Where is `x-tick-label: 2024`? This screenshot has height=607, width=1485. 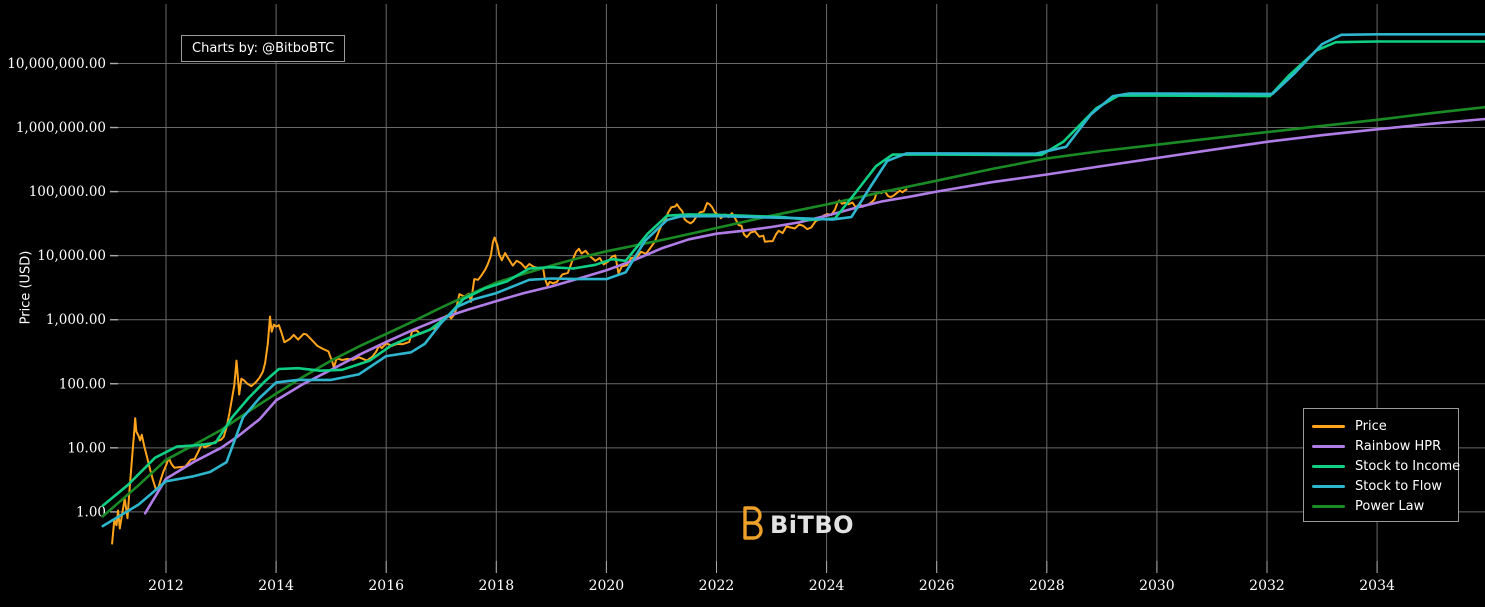 x-tick-label: 2024 is located at coordinates (827, 586).